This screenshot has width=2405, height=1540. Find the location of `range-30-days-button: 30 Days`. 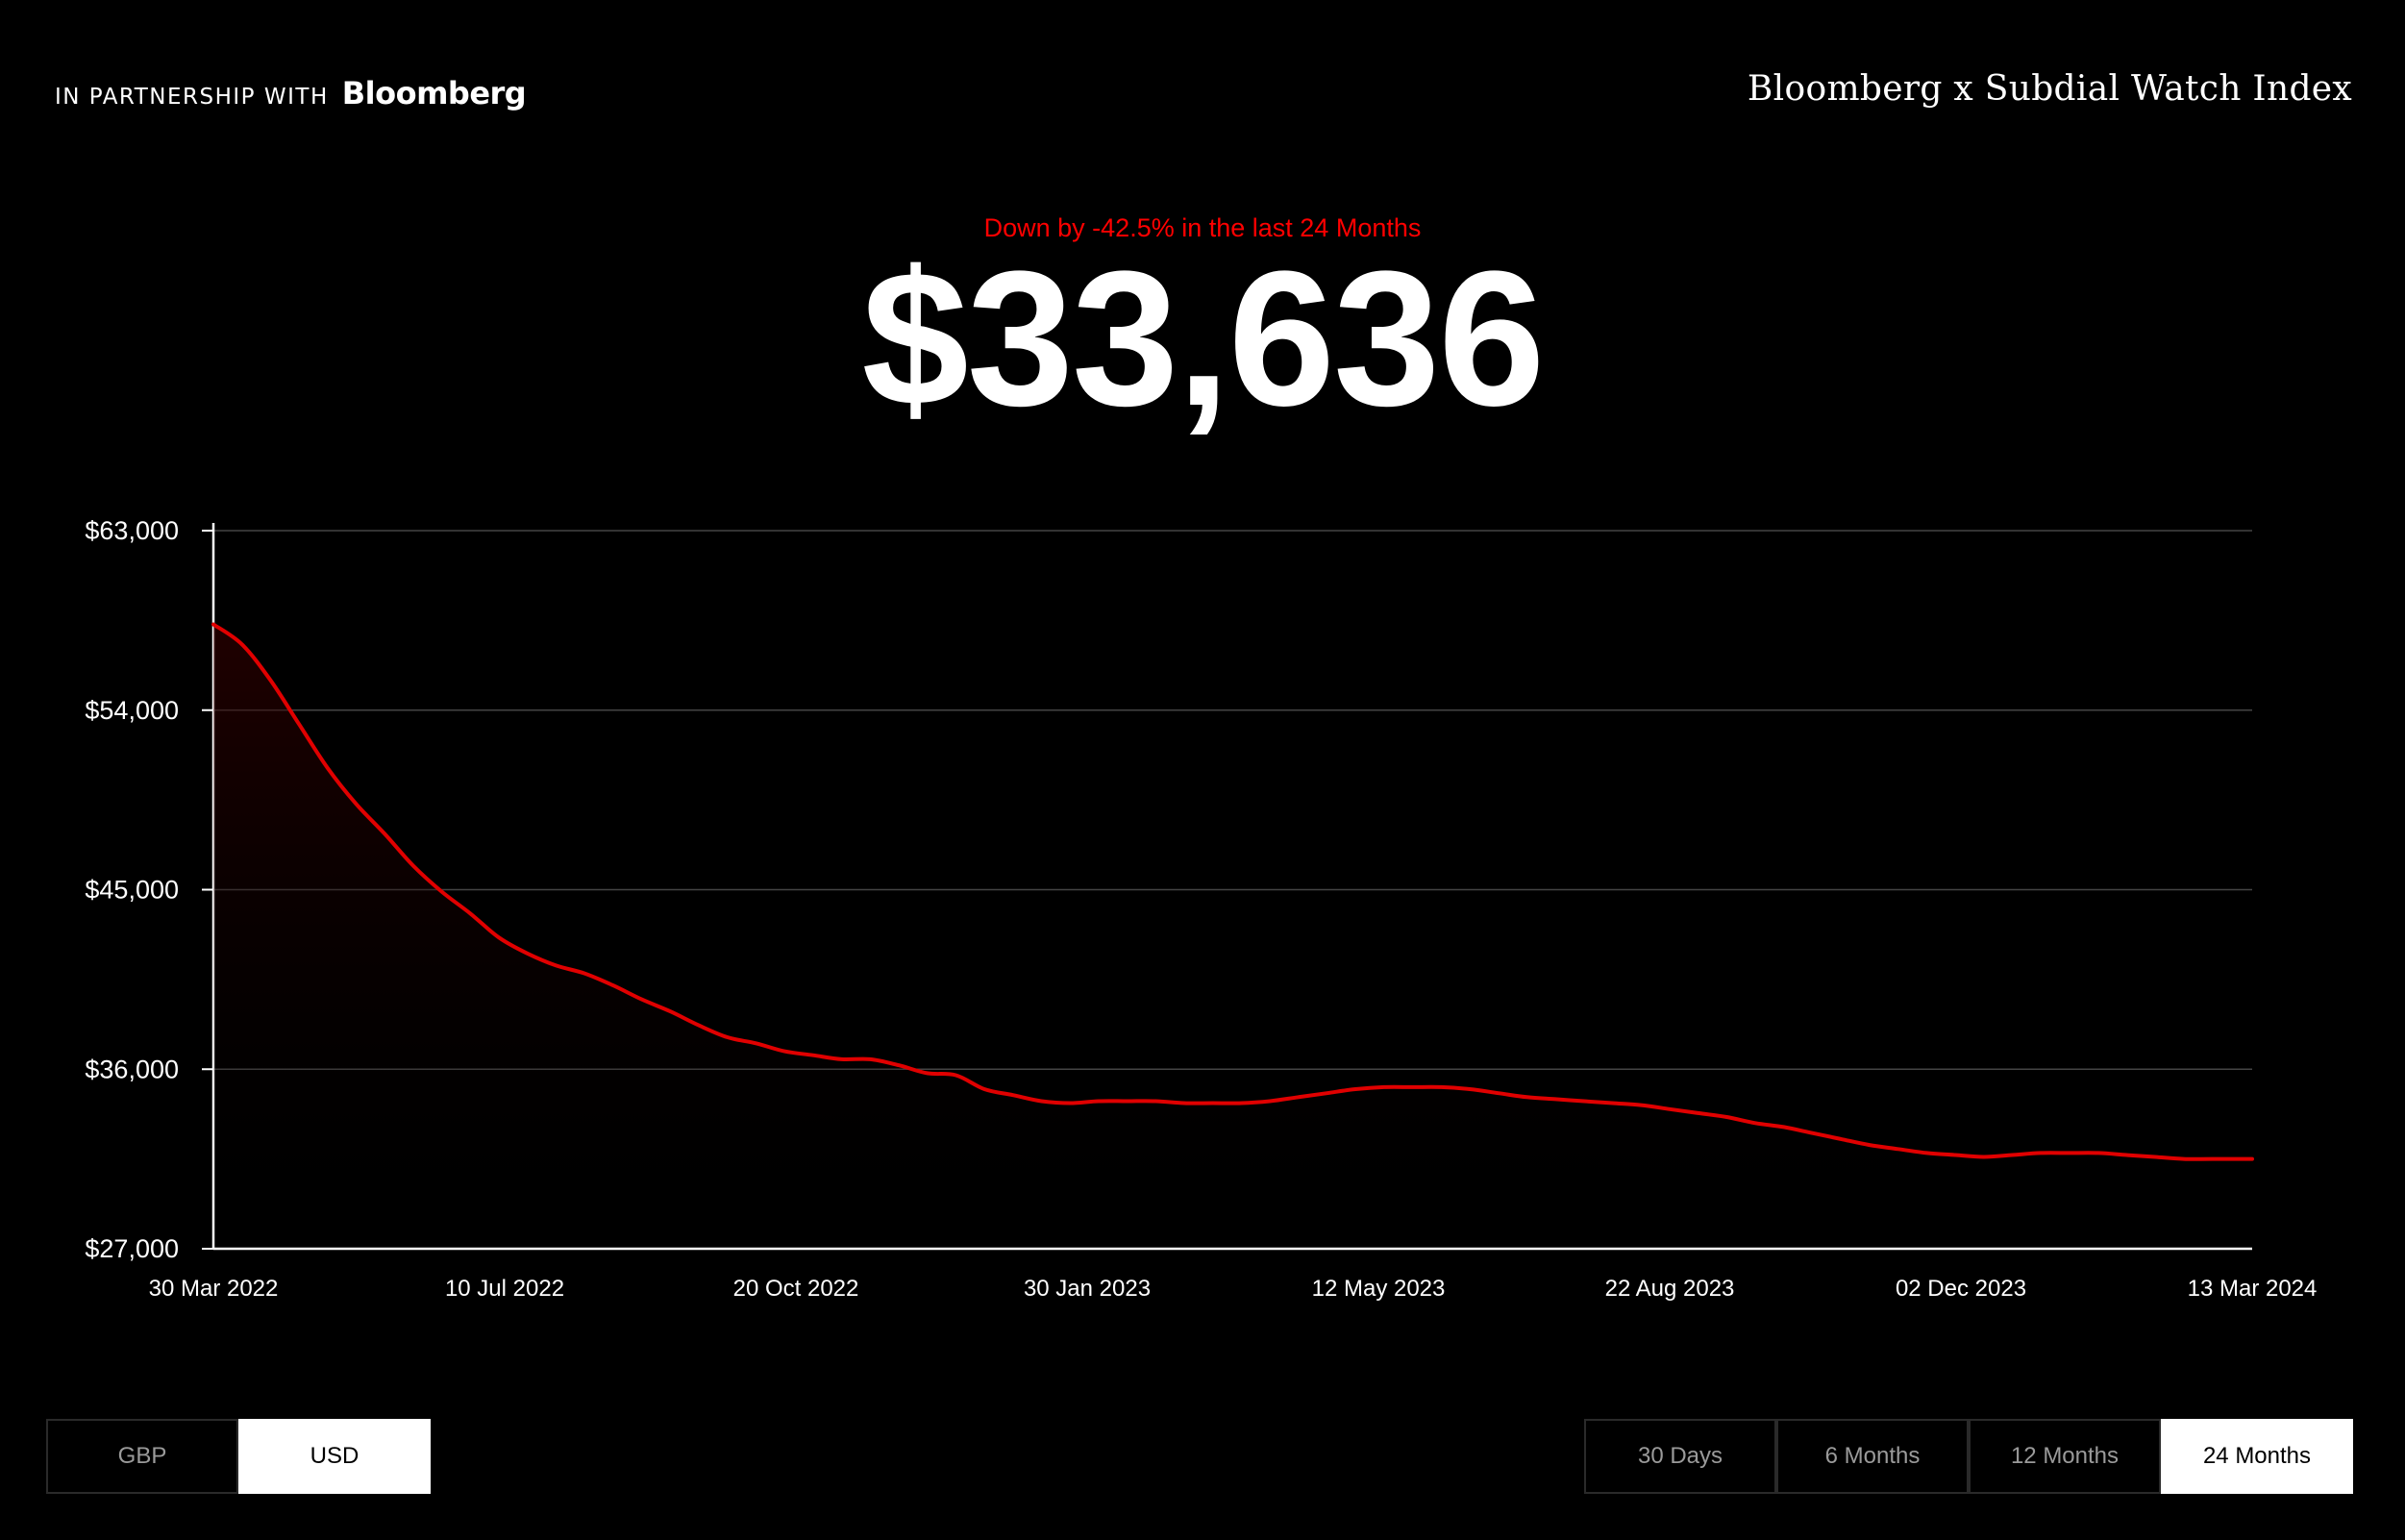

range-30-days-button: 30 Days is located at coordinates (1680, 1456).